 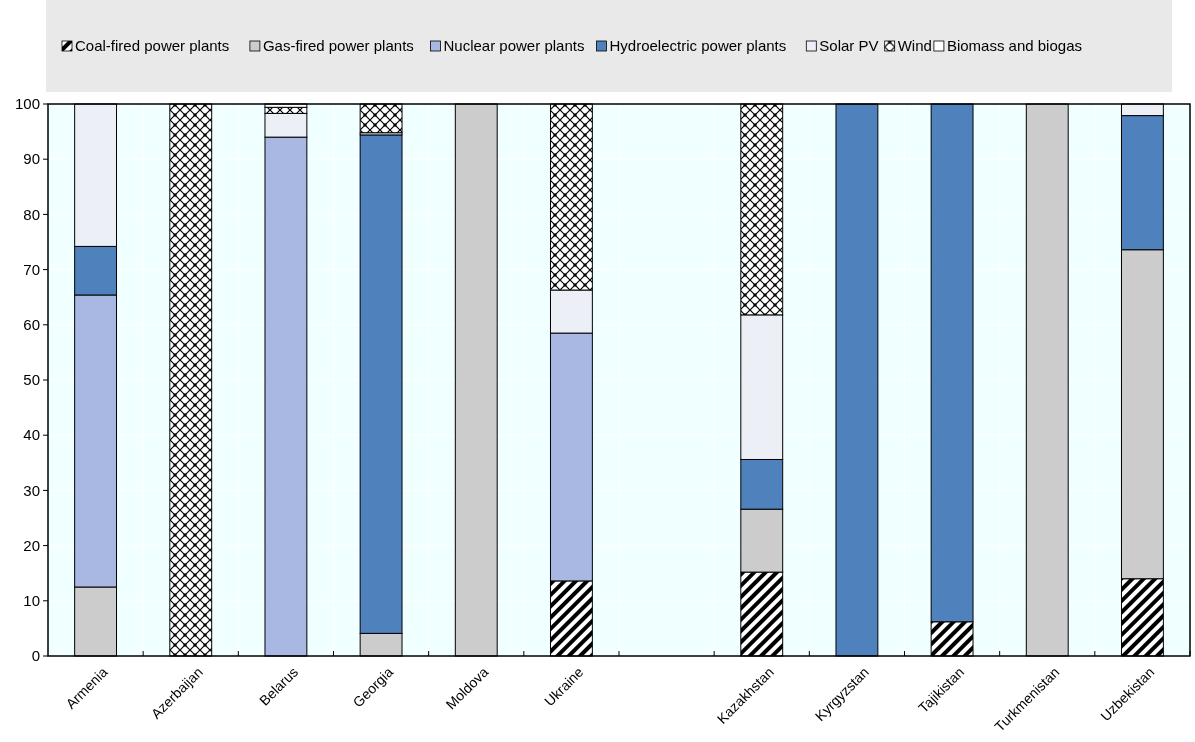 I want to click on y-tick-label: 50, so click(x=31, y=380).